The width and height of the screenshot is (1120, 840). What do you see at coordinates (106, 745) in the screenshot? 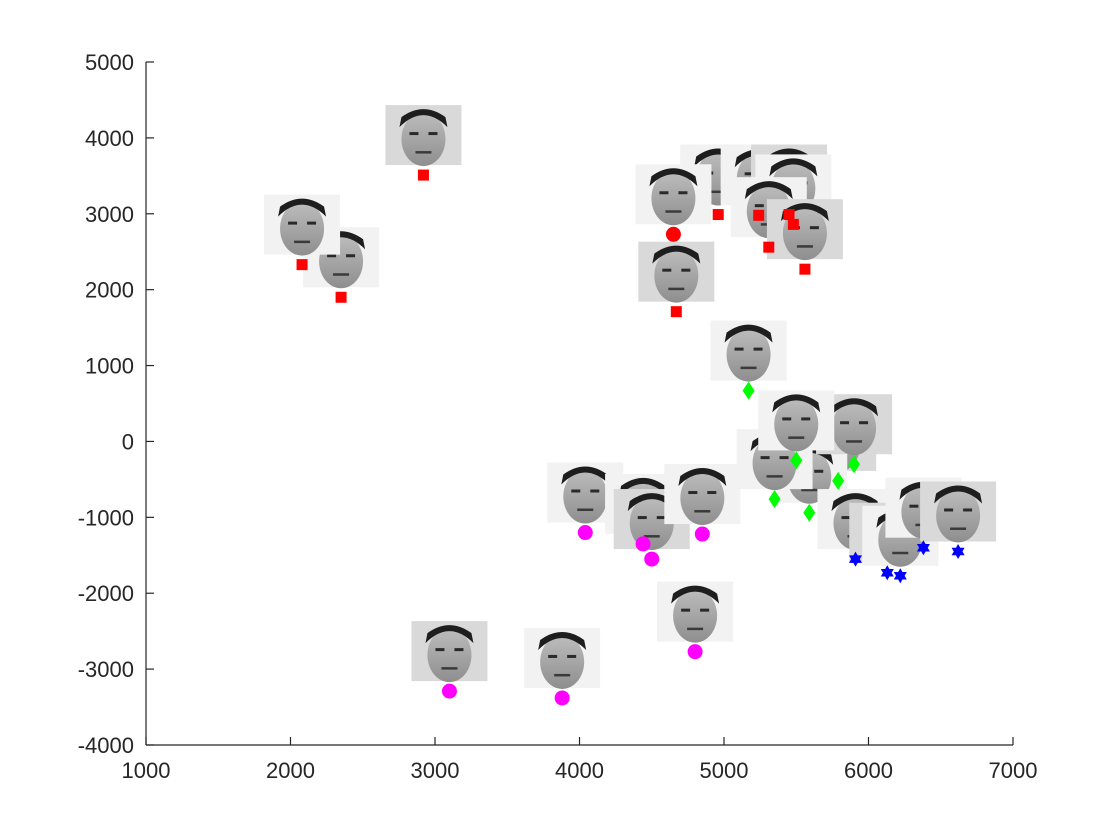
I see `y-tick-label: -4000` at bounding box center [106, 745].